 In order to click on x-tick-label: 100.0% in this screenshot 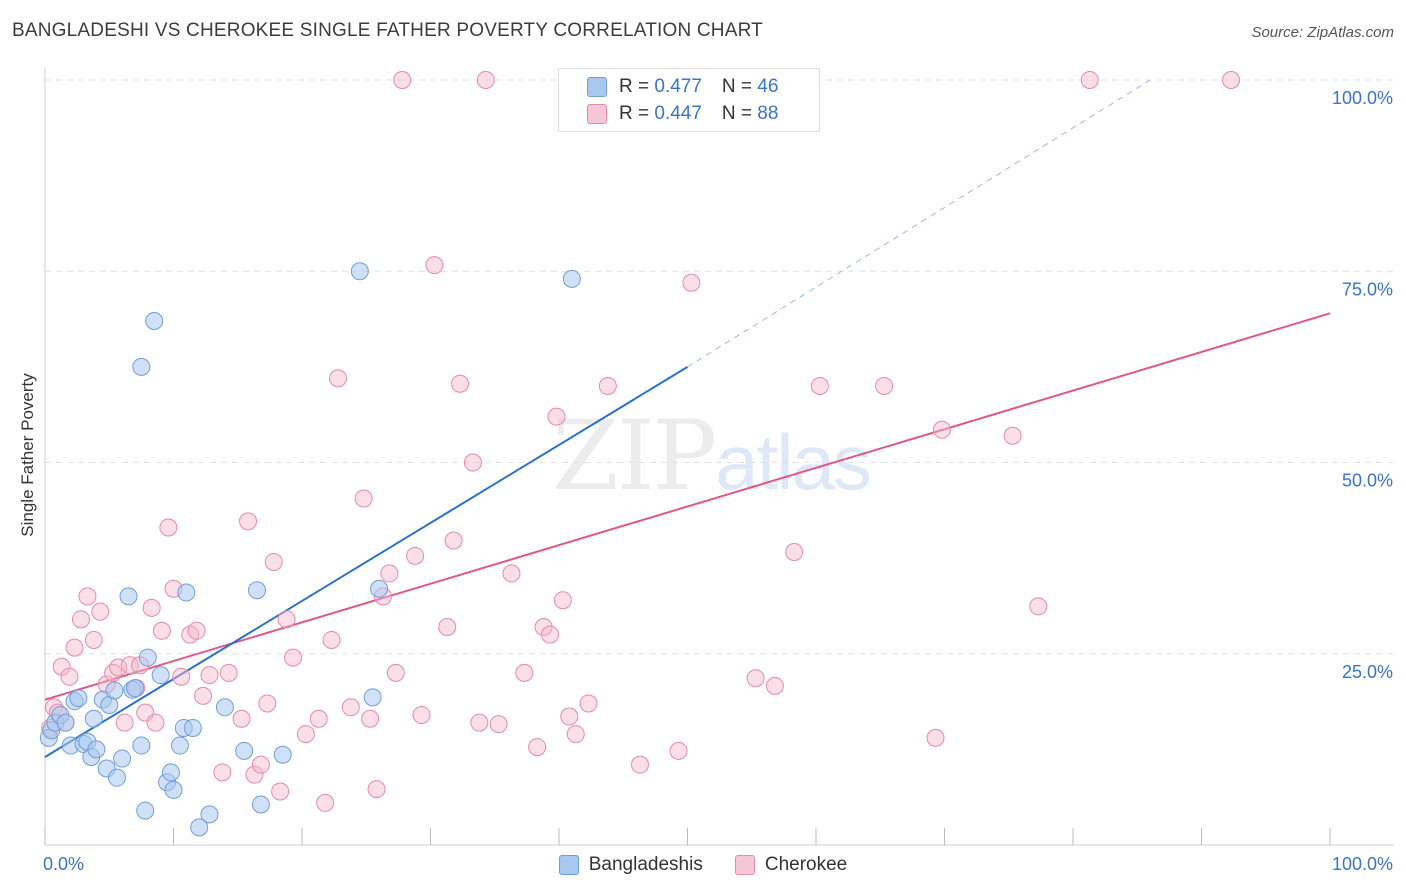, I will do `click(1362, 864)`.